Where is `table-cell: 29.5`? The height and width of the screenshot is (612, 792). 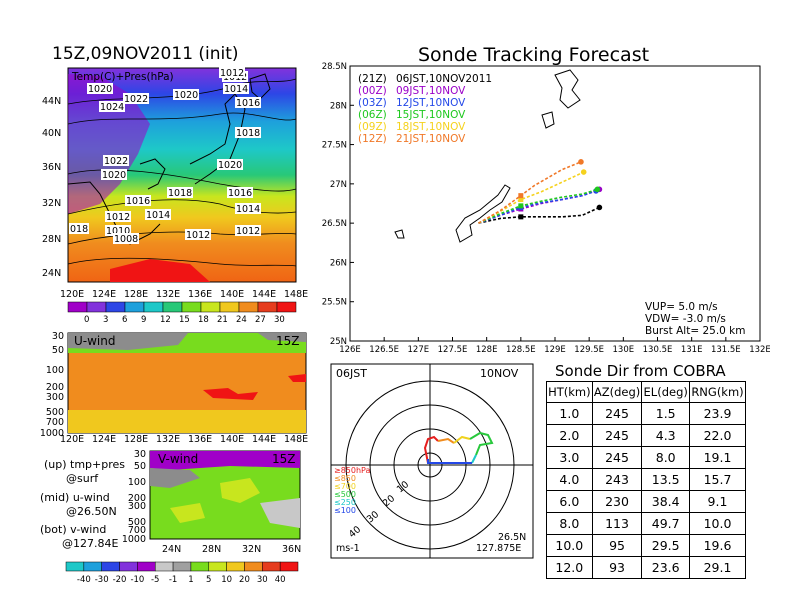
table-cell: 29.5 is located at coordinates (665, 545).